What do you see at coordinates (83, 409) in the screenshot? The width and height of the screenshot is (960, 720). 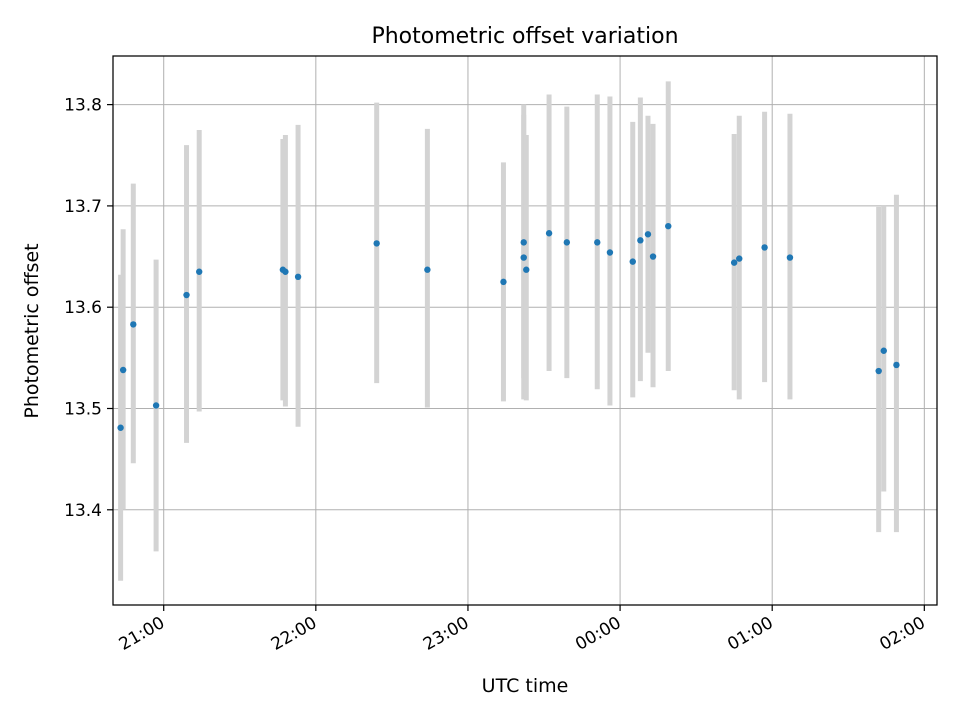 I see `y-tick-label: 13.5` at bounding box center [83, 409].